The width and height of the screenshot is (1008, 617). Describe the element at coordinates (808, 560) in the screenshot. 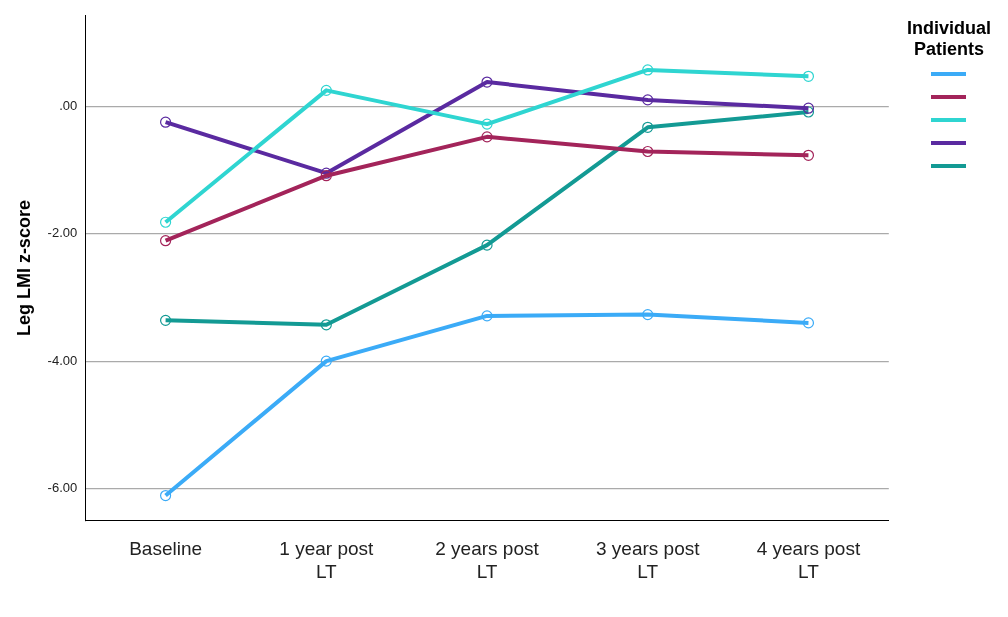

I see `x-tick-label: 4 years post LT` at that location.